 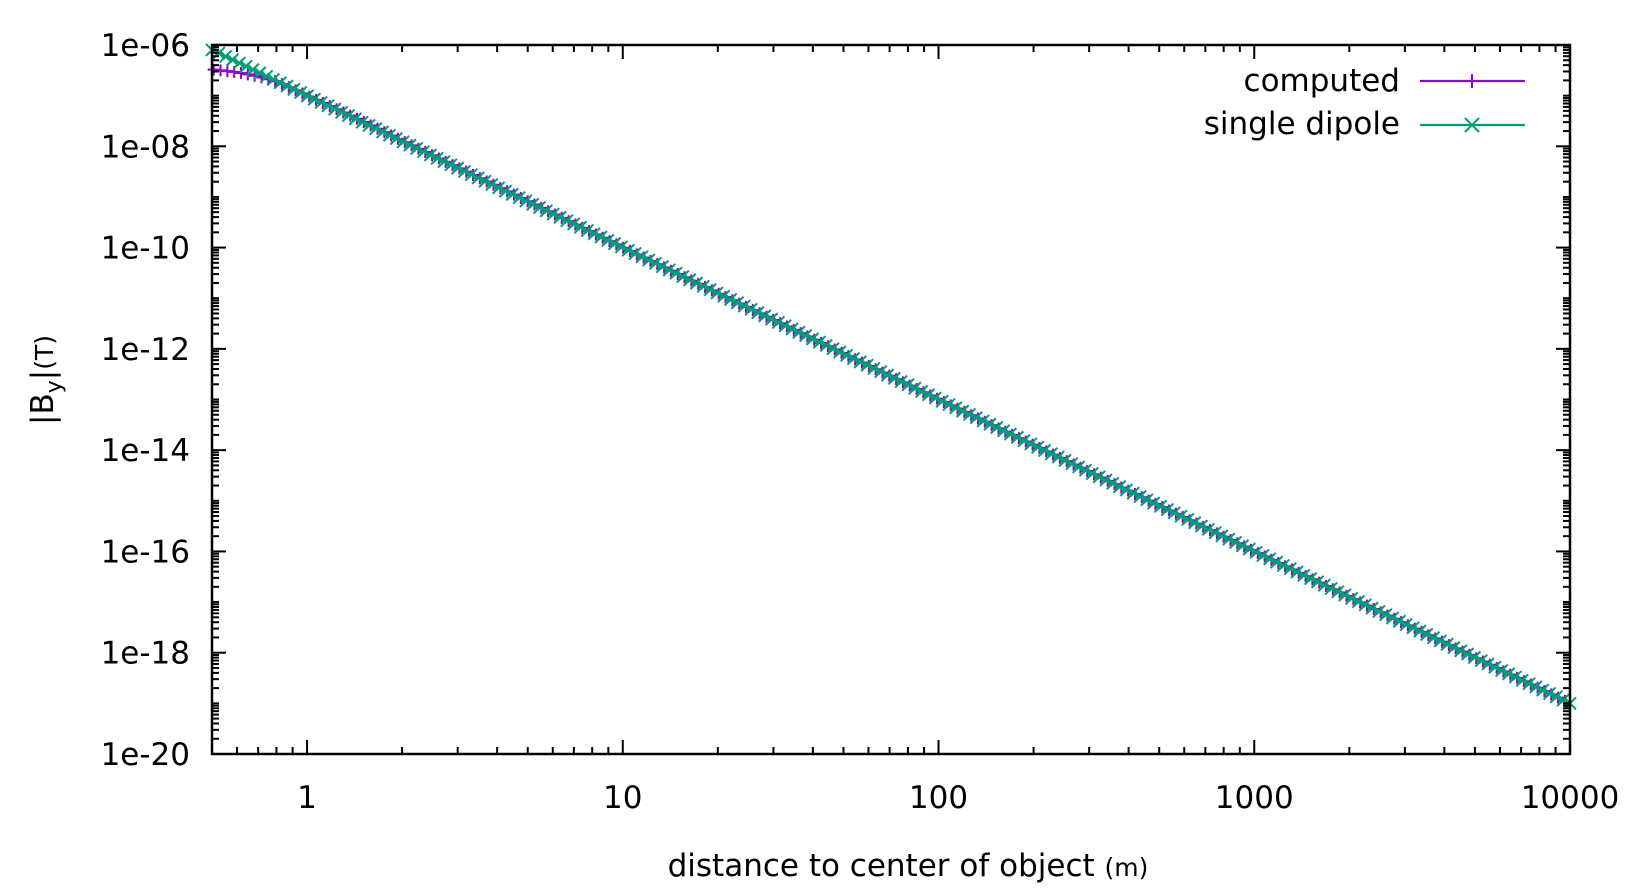 I want to click on x-tick-label: 1, so click(x=307, y=798).